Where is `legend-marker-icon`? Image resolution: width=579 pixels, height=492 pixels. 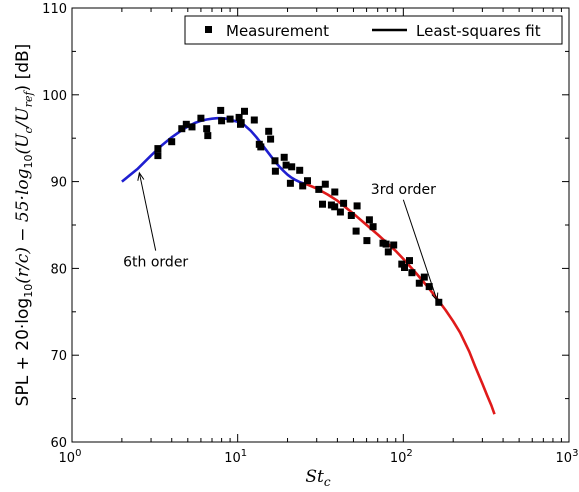 legend-marker-icon is located at coordinates (208, 29).